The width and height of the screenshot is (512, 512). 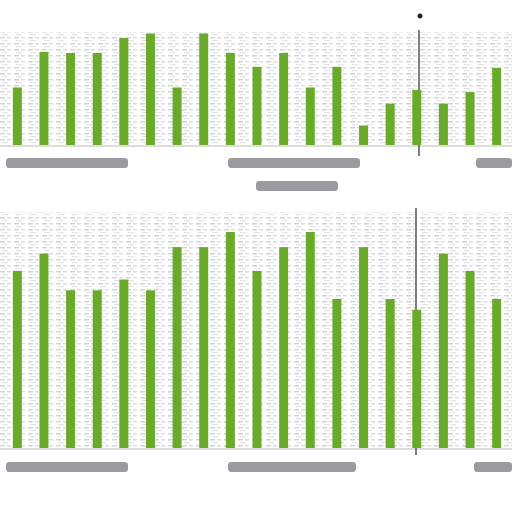 I want to click on dot, so click(x=420, y=16).